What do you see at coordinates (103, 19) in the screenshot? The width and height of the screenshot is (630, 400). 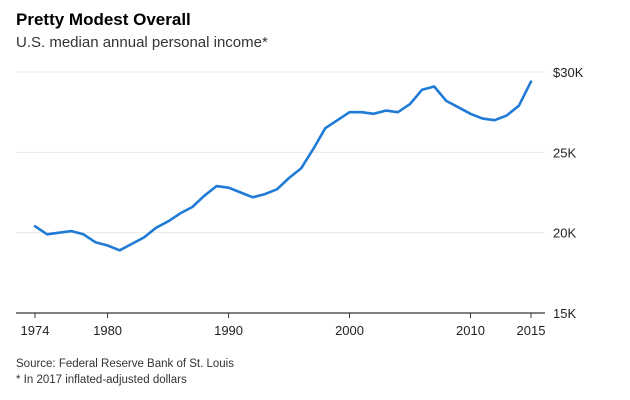 I see `chart-title: Pretty Modest Overall` at bounding box center [103, 19].